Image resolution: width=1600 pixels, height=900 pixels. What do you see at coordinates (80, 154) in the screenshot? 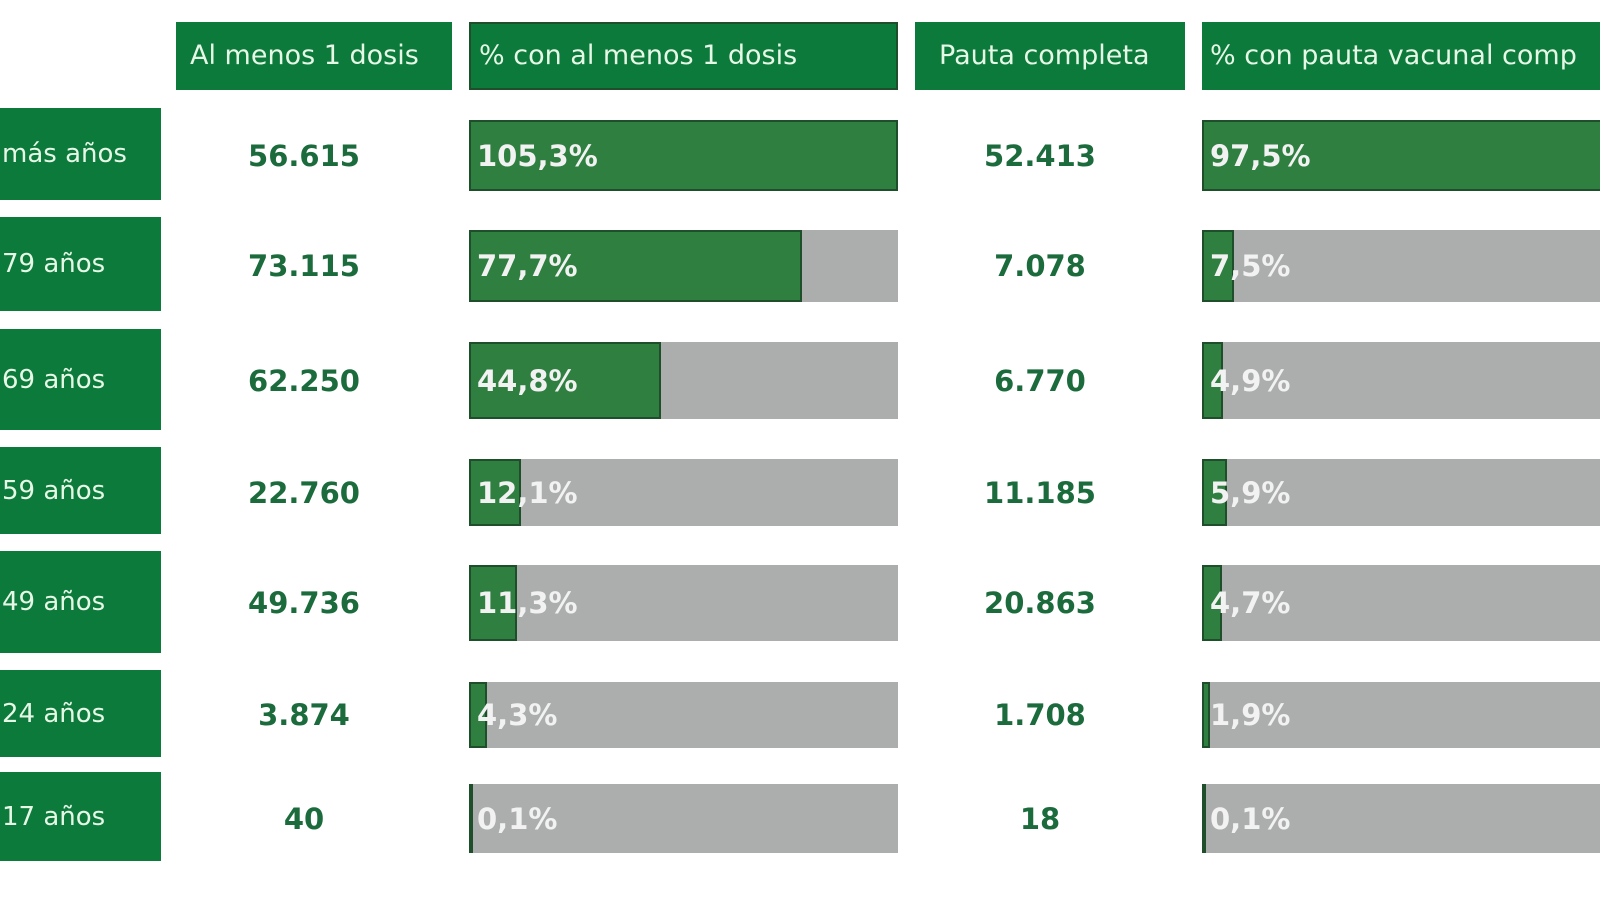
I see `row-label-age-group: más años` at bounding box center [80, 154].